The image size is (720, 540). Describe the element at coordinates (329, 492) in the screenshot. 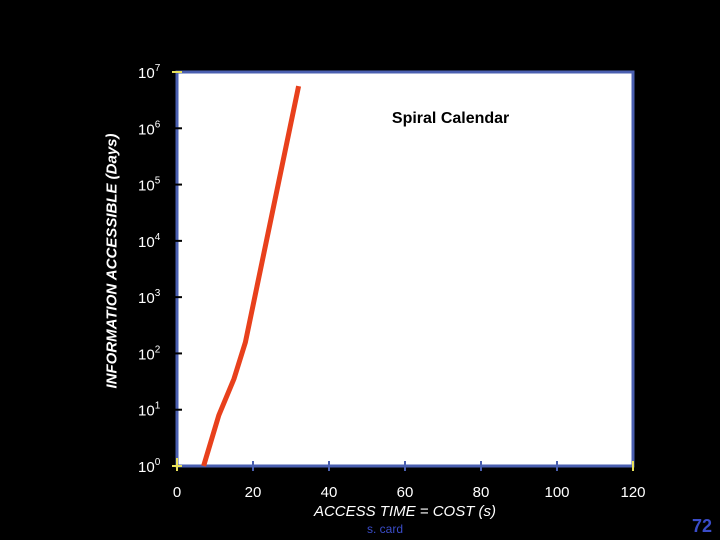

I see `x-tick-label-2: 40` at that location.